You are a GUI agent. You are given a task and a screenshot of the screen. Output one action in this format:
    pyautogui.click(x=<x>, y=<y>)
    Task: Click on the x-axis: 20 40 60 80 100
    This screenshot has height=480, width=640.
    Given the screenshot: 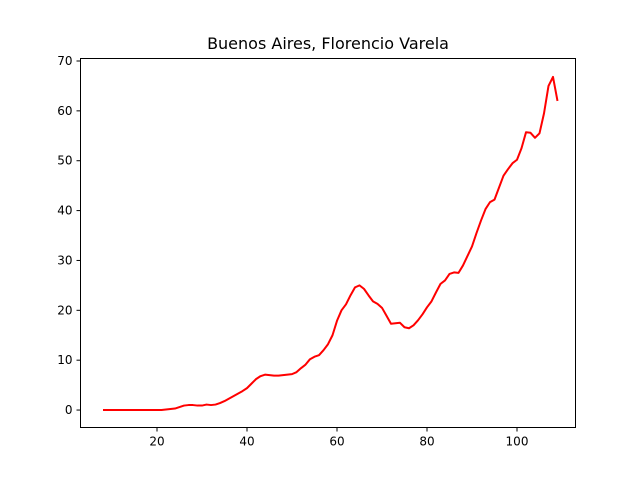 What is the action you would take?
    pyautogui.click(x=339, y=438)
    